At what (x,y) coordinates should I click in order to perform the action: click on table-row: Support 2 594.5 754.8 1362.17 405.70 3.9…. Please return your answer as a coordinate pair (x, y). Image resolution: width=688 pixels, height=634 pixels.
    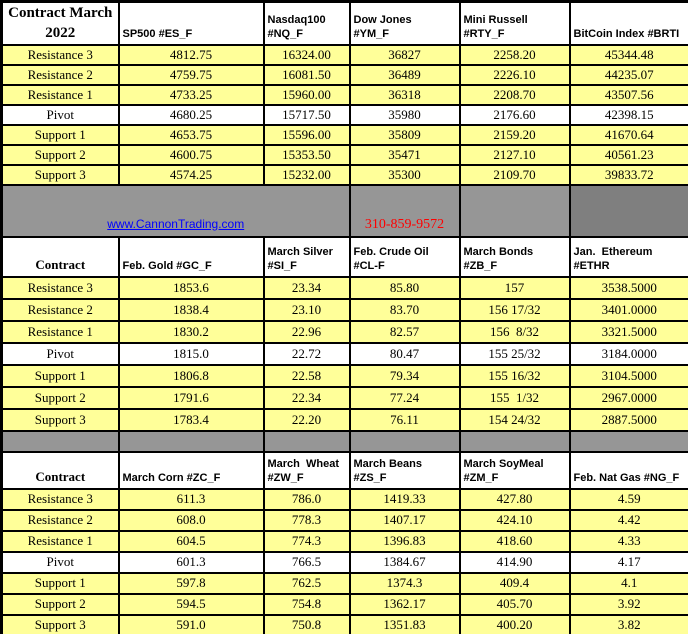
    Looking at the image, I should click on (344, 604).